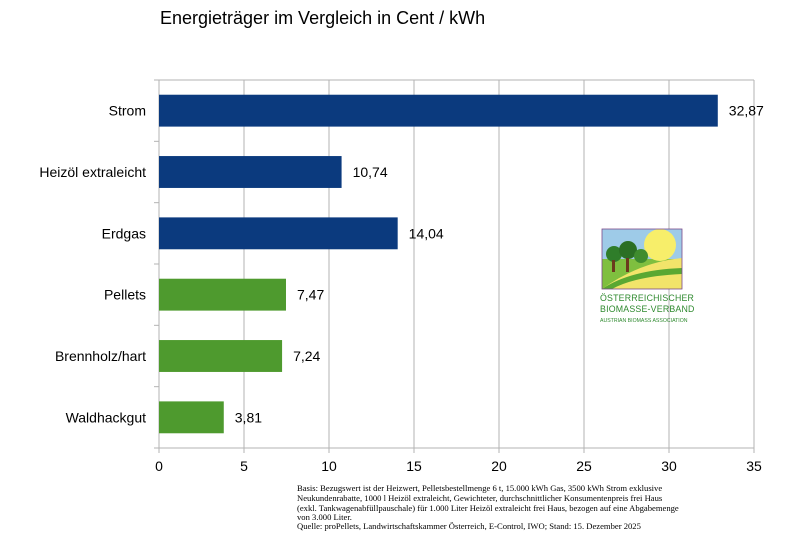 The image size is (800, 533). What do you see at coordinates (100, 356) in the screenshot?
I see `category-label-4: Brennholz/hart` at bounding box center [100, 356].